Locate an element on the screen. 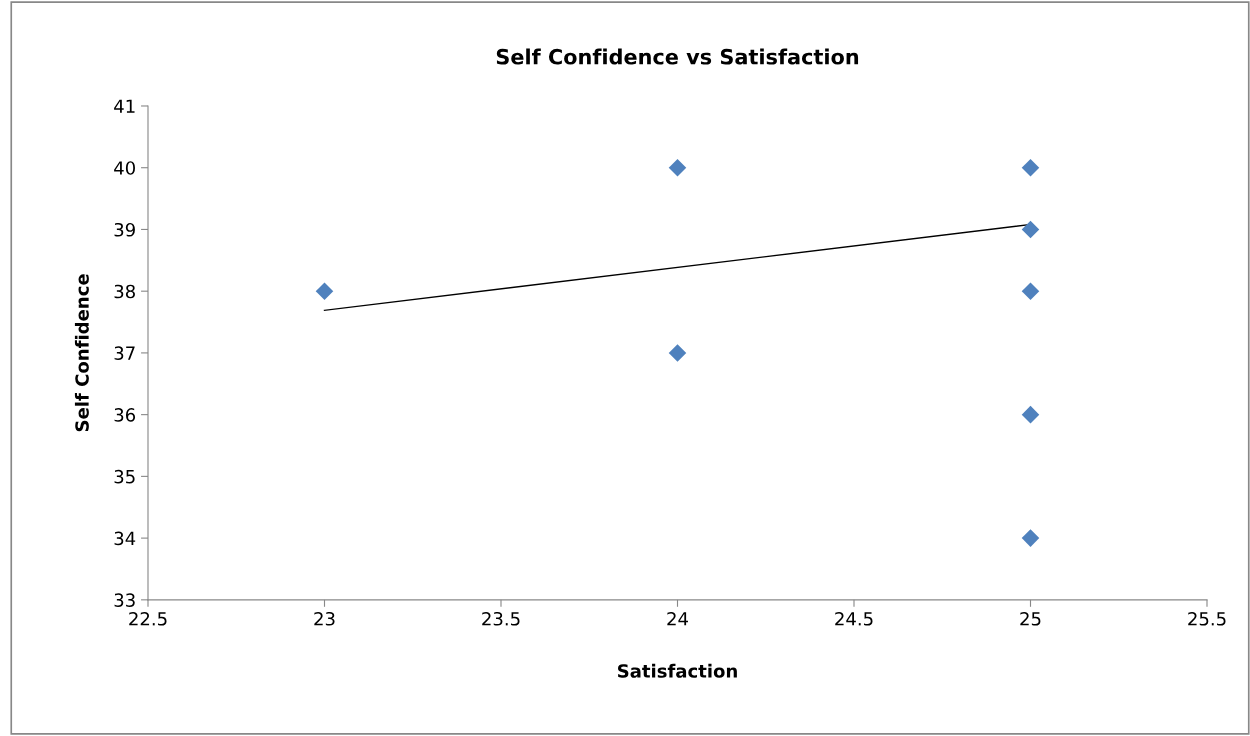  y-tick-label: 39 is located at coordinates (124, 229).